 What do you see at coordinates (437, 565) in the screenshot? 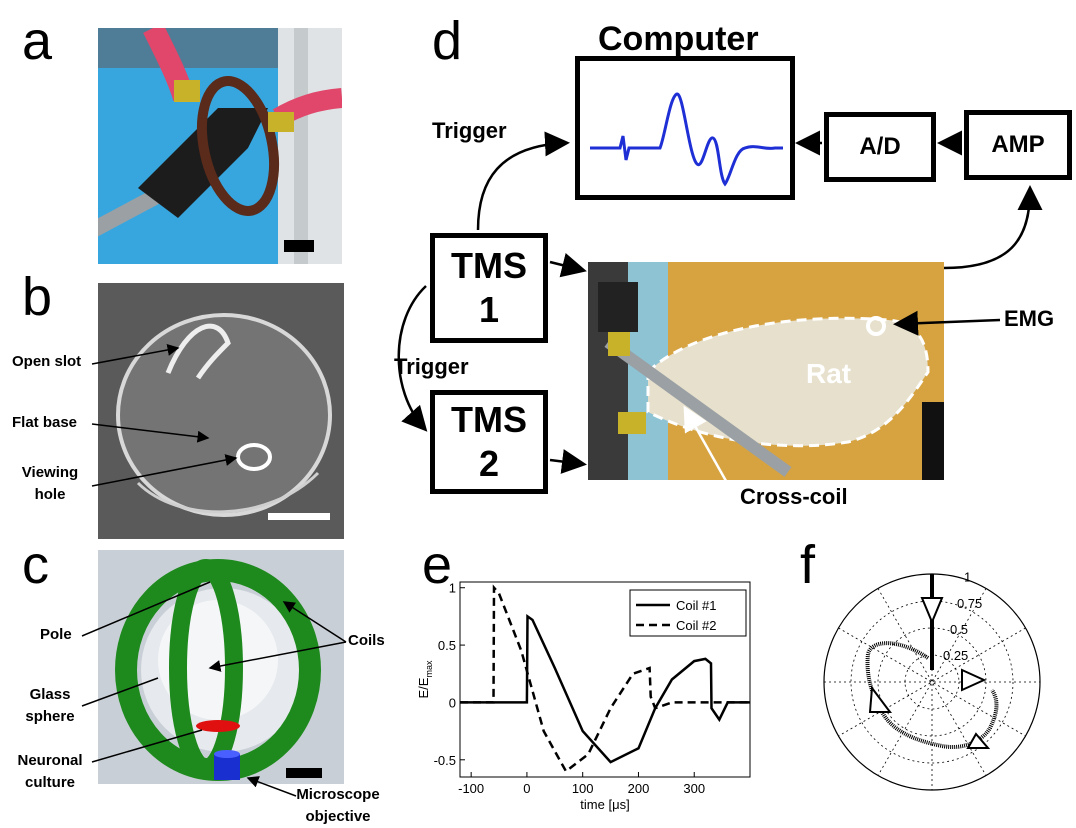
I see `panel-letter-e: e` at bounding box center [437, 565].